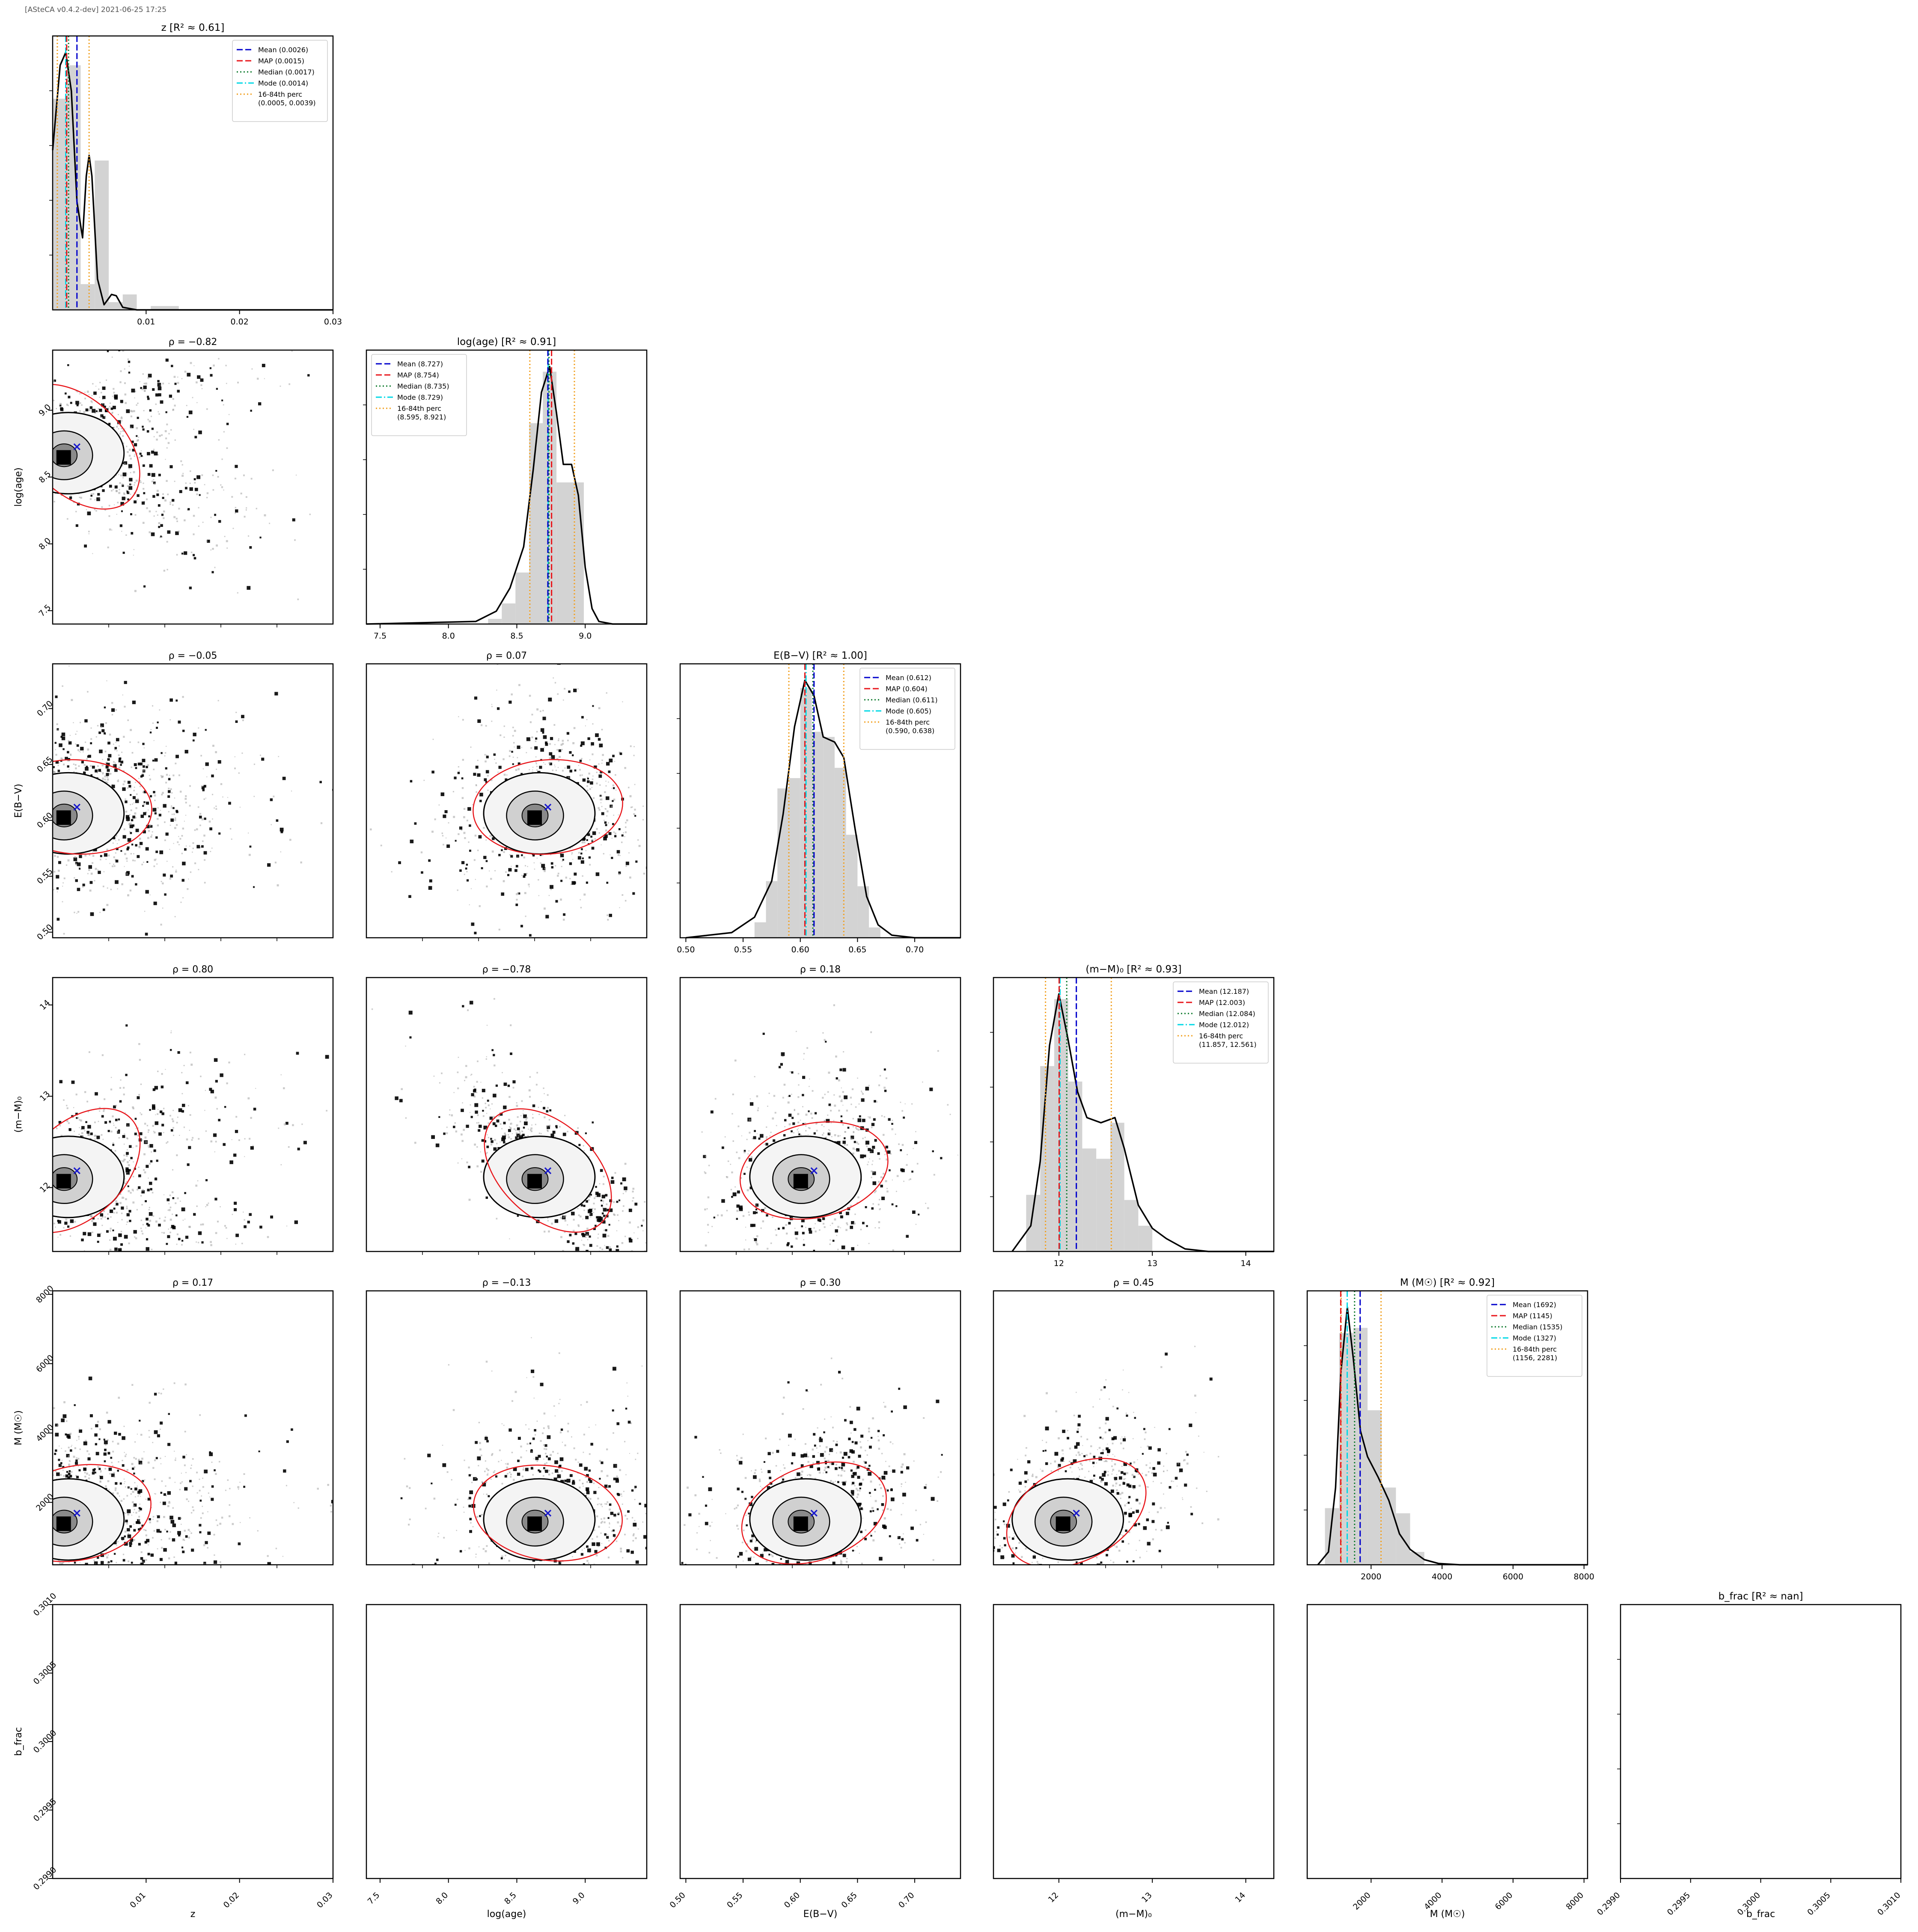  Describe the element at coordinates (1142, 1122) in the screenshot. I see `kde-line` at that location.